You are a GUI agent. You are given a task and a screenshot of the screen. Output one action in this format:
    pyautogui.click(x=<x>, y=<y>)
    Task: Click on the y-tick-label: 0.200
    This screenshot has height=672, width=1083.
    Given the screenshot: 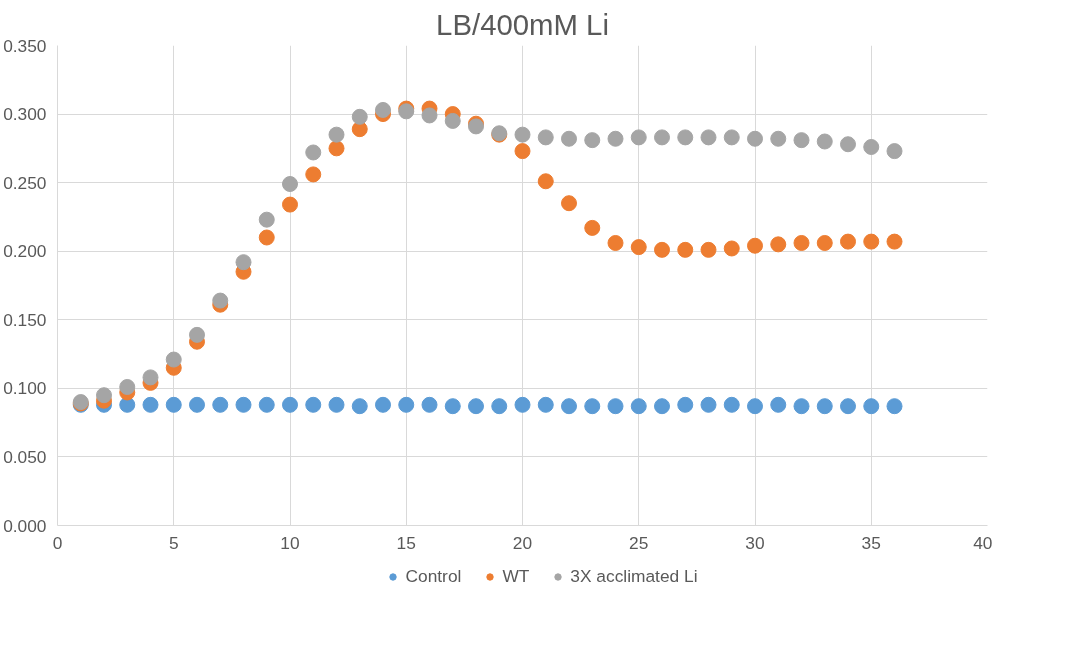 What is the action you would take?
    pyautogui.click(x=25, y=251)
    